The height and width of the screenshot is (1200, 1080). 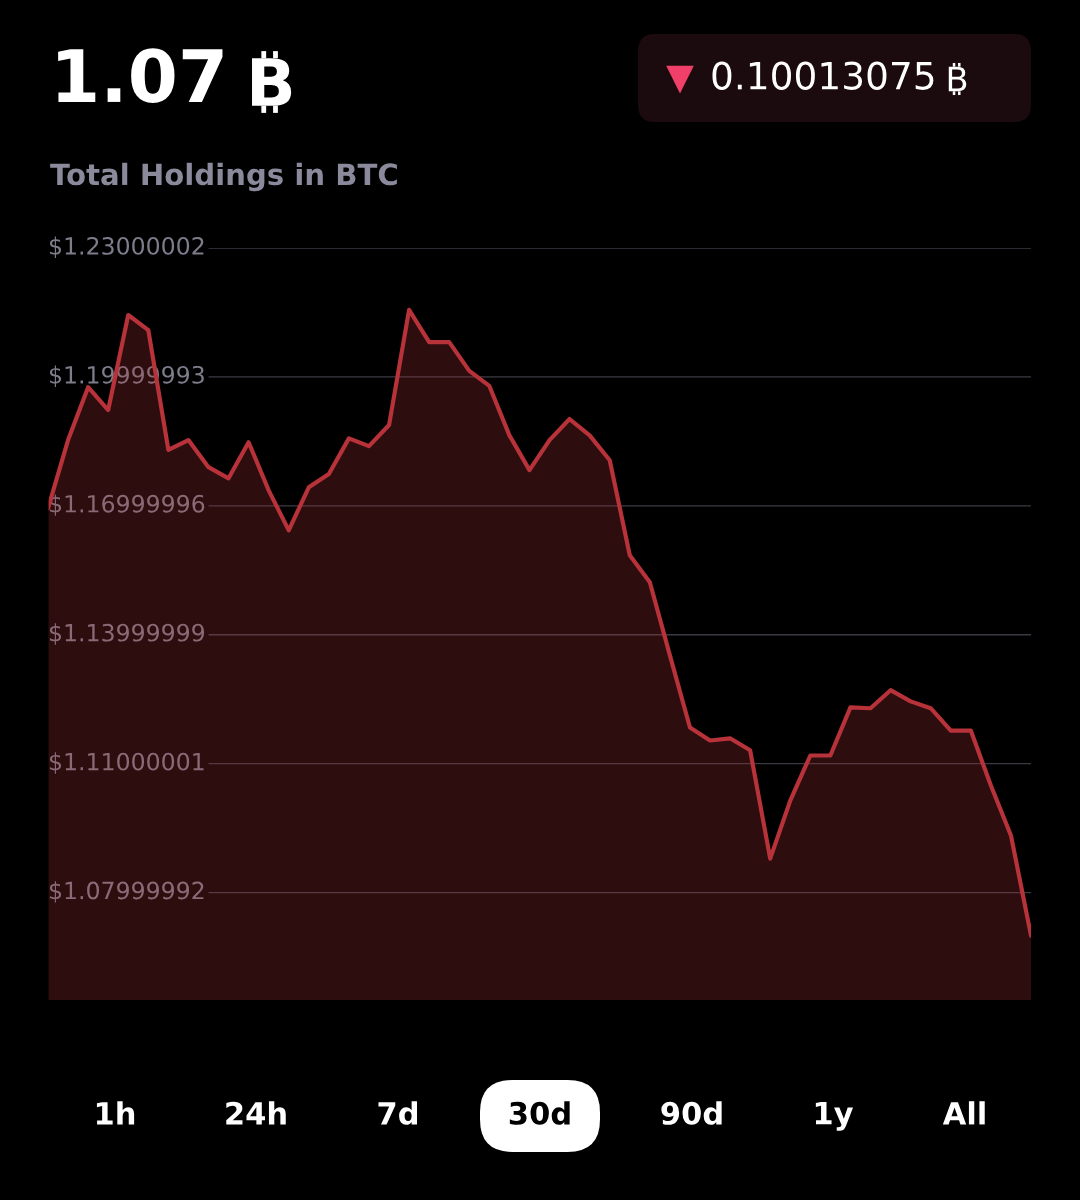 What do you see at coordinates (126, 892) in the screenshot?
I see `y-tick-label: $1.07999992` at bounding box center [126, 892].